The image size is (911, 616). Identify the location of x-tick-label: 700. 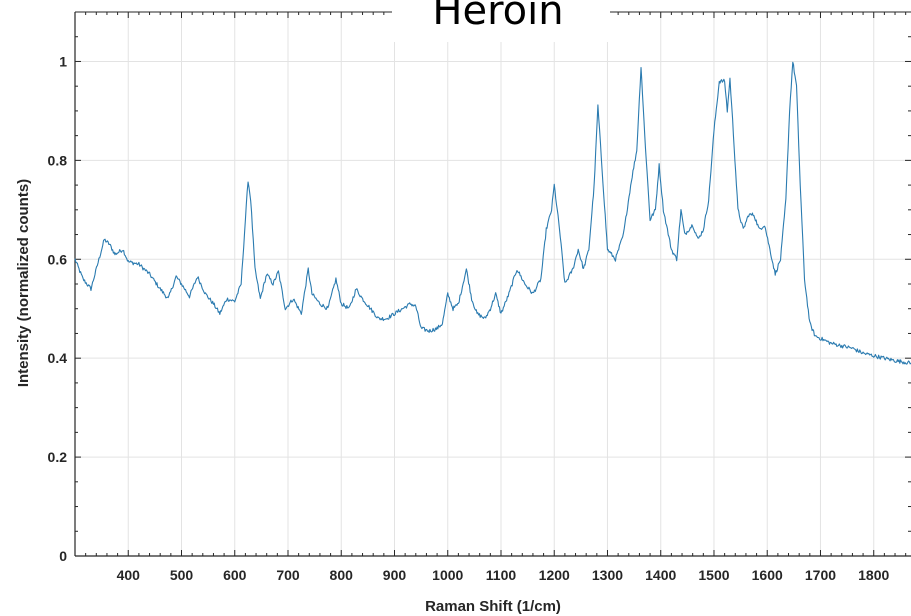
(288, 575).